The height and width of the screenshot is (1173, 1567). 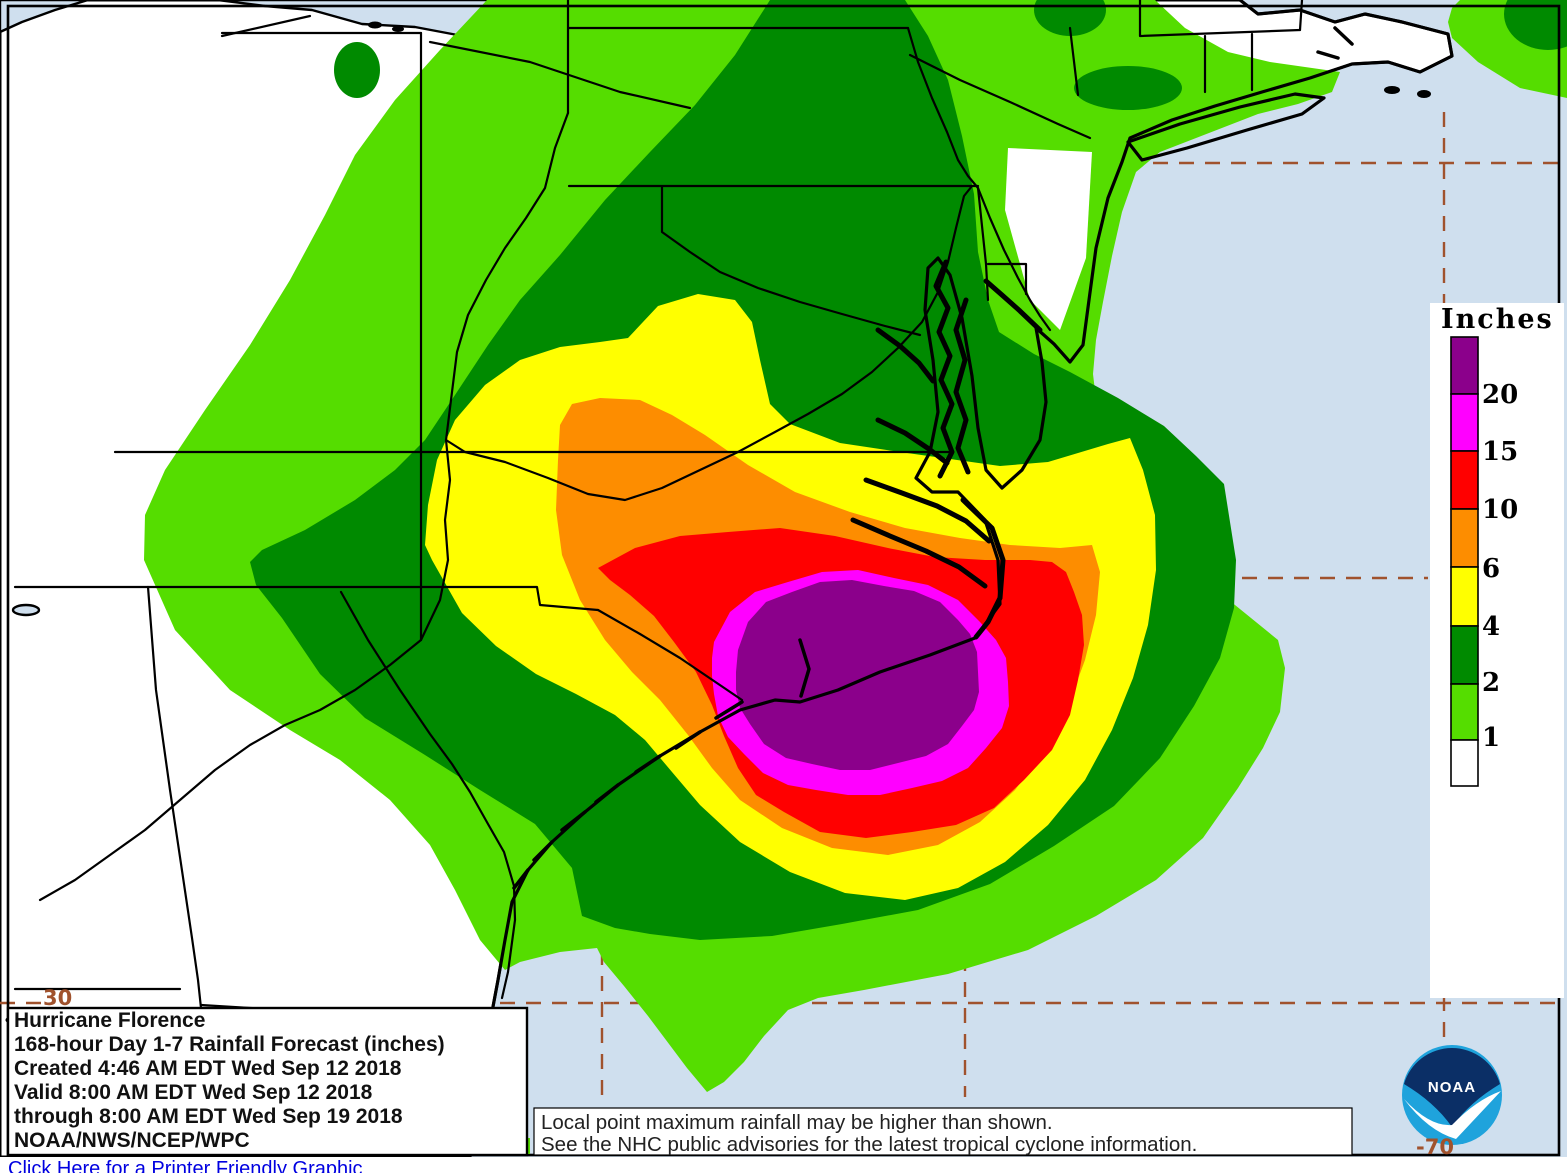 What do you see at coordinates (57, 998) in the screenshot?
I see `latitude-label-30: 30` at bounding box center [57, 998].